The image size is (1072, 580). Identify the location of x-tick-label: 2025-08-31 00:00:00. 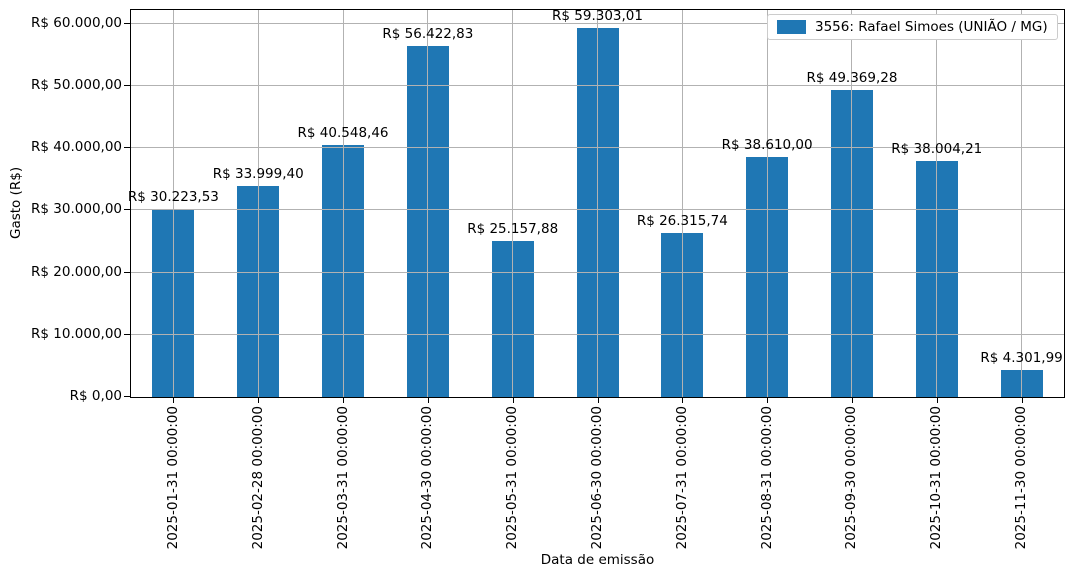
(766, 478).